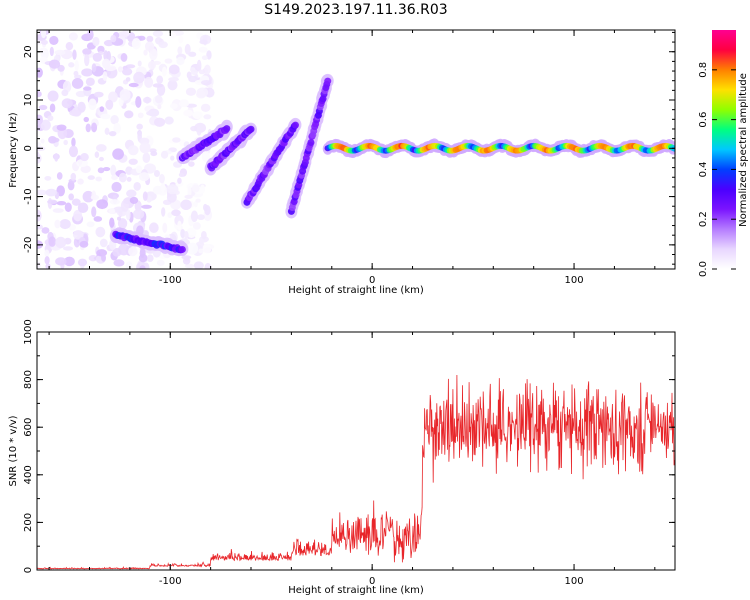 This screenshot has height=600, width=750. I want to click on snr-x-tick-label: -100, so click(170, 581).